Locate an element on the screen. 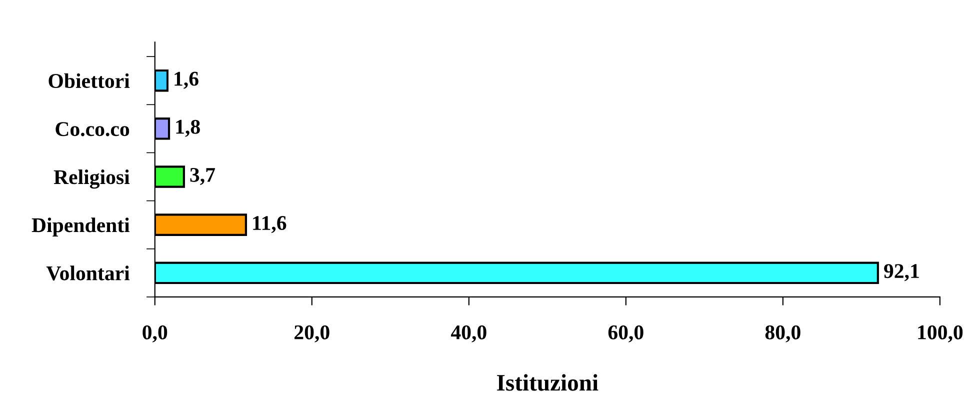  y-tick-label: Religiosi is located at coordinates (92, 179).